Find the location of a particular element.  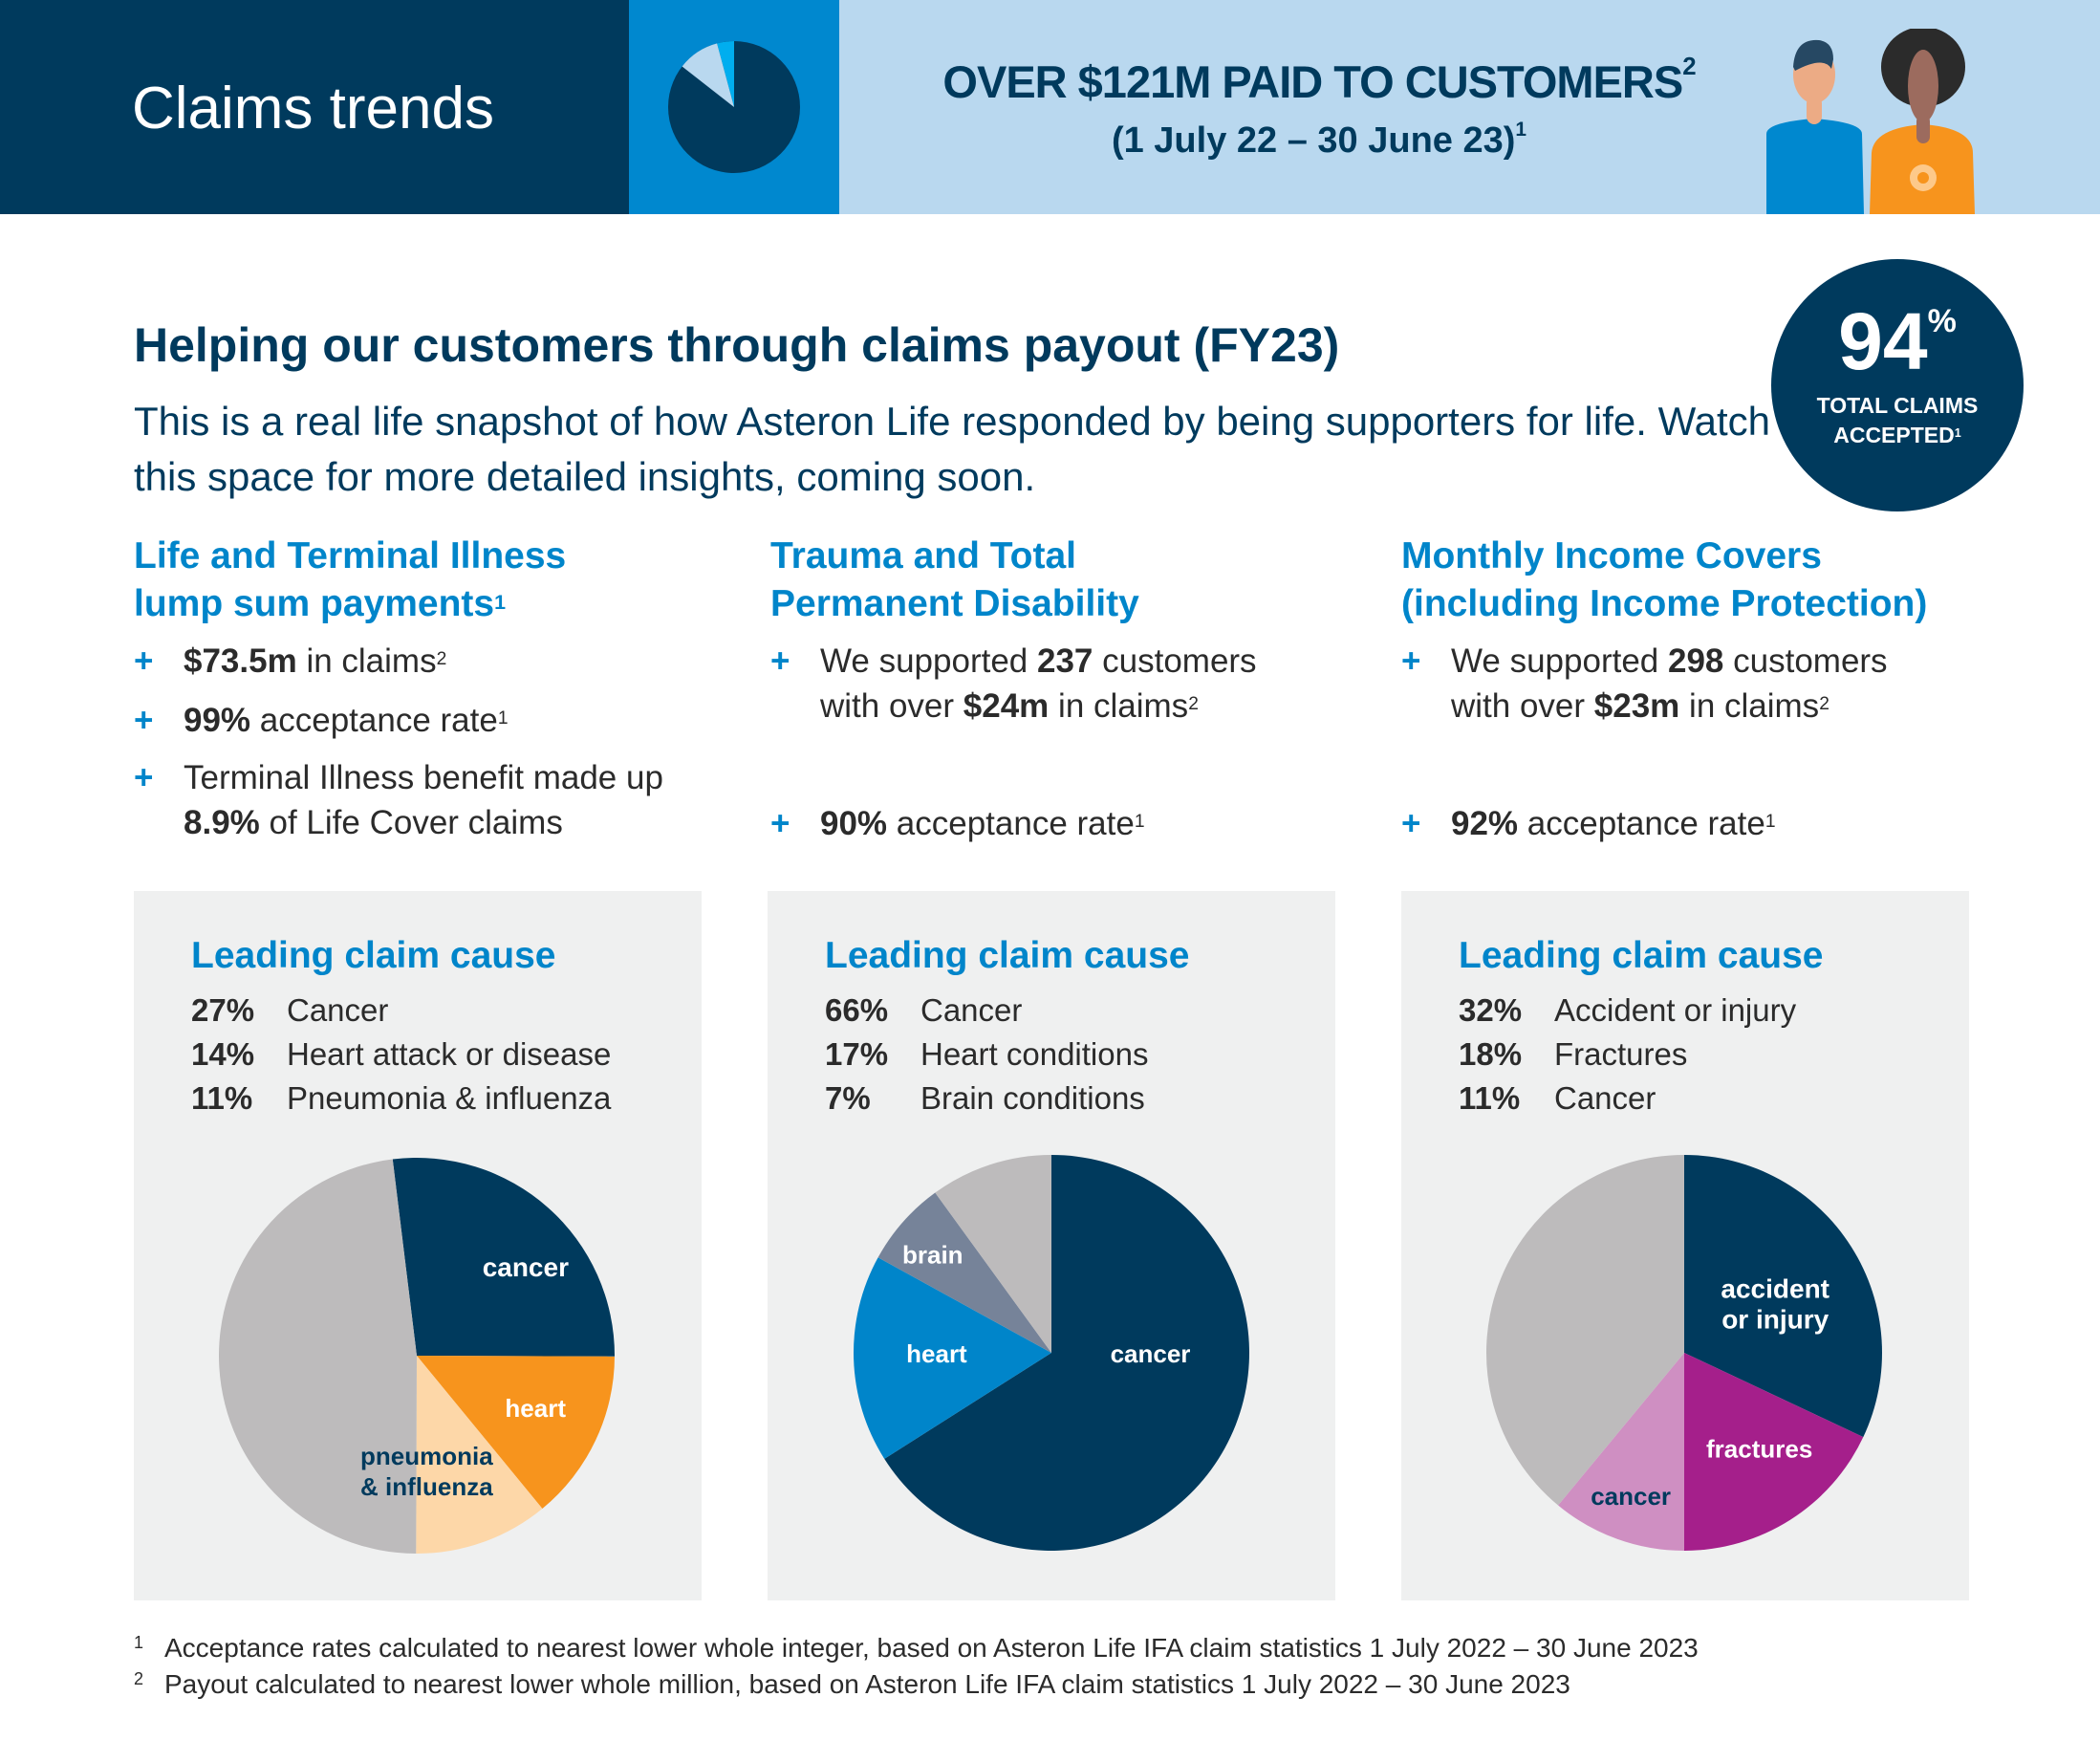

pie-chart: cancer heart pneumonia & influenza is located at coordinates (417, 1356).